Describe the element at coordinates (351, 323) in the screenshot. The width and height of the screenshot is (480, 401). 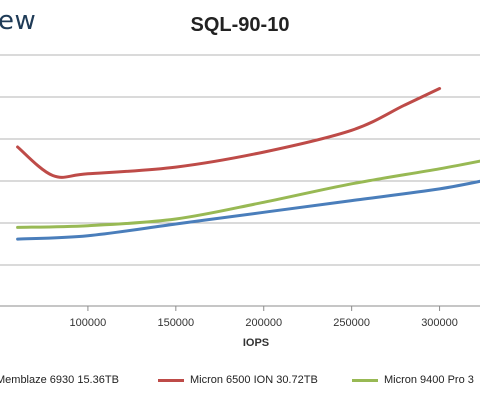
I see `x-tick-label: 250000` at that location.